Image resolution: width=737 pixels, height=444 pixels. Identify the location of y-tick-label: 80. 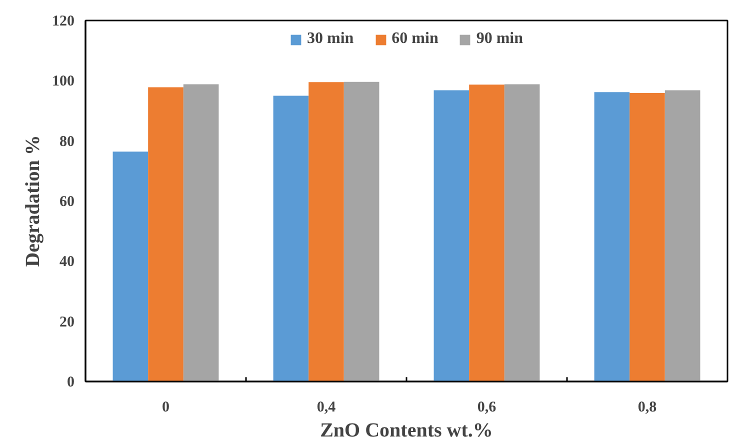
(67, 142).